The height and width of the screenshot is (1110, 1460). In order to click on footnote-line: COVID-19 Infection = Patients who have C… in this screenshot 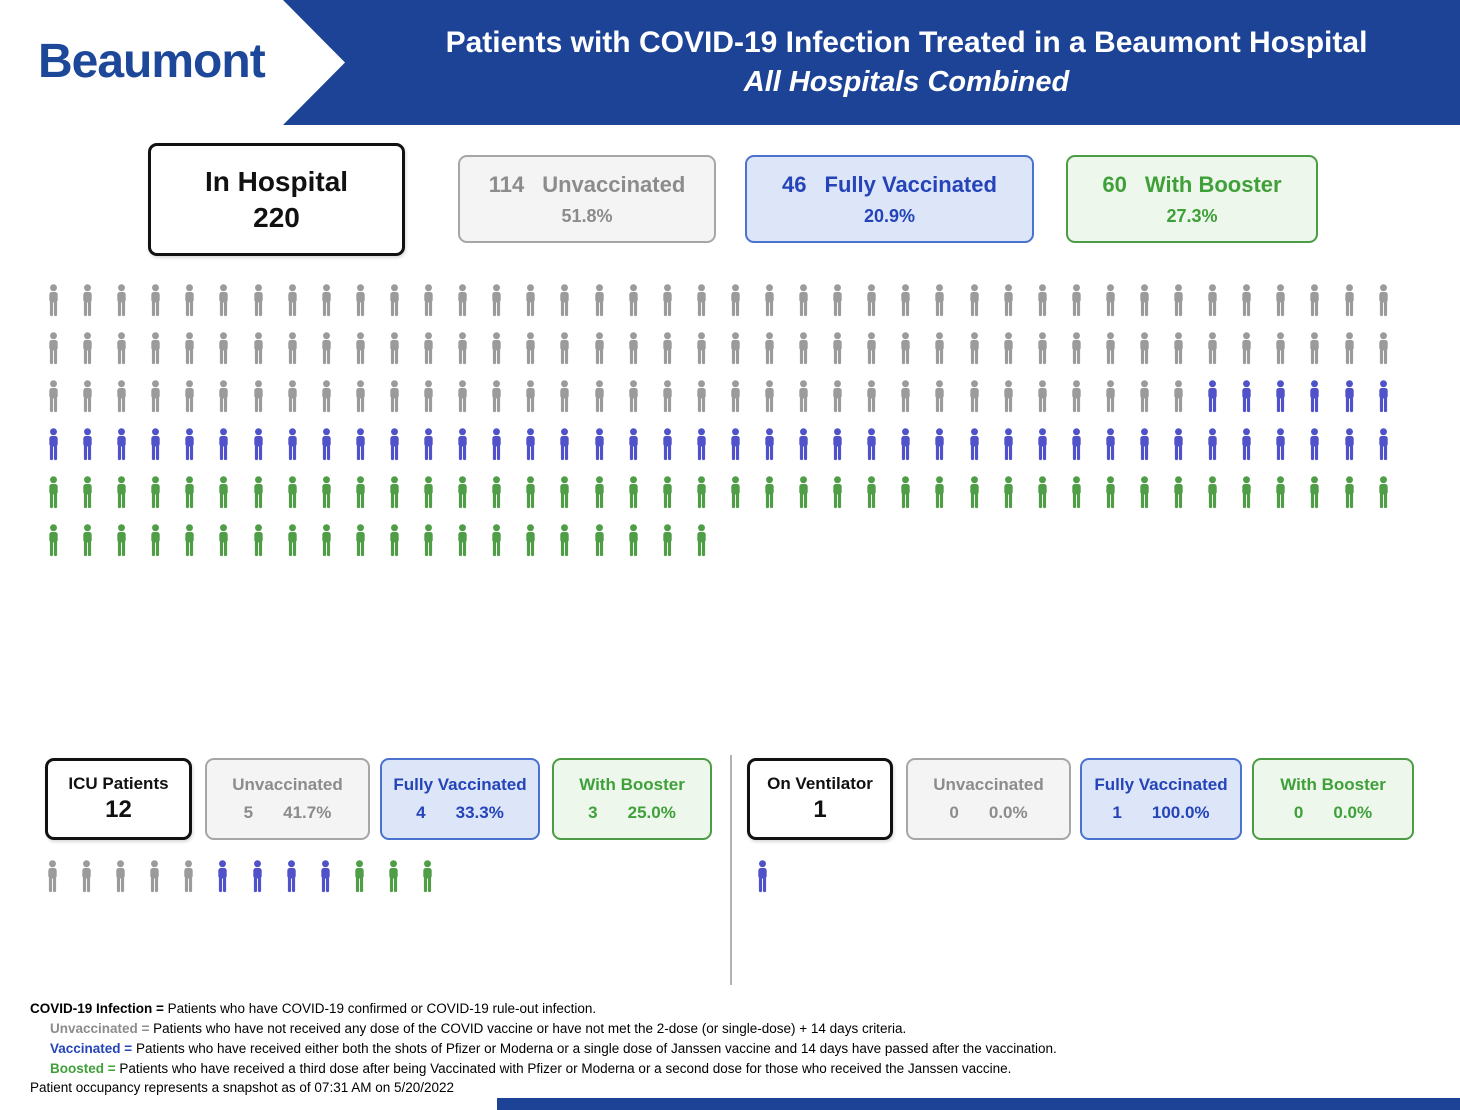, I will do `click(543, 1009)`.